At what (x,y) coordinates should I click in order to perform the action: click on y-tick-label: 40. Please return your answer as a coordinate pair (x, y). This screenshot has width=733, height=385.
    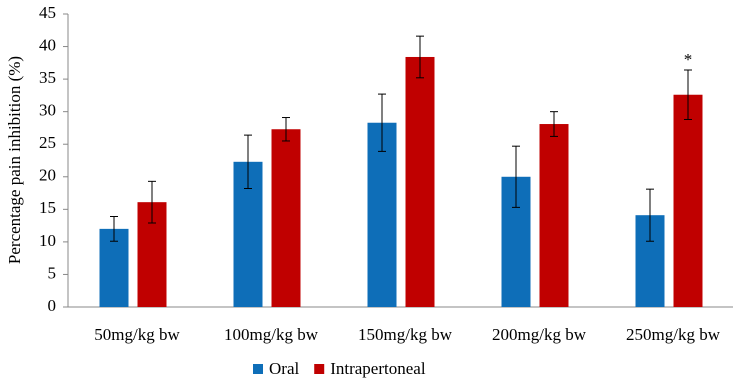
    Looking at the image, I should click on (47, 44).